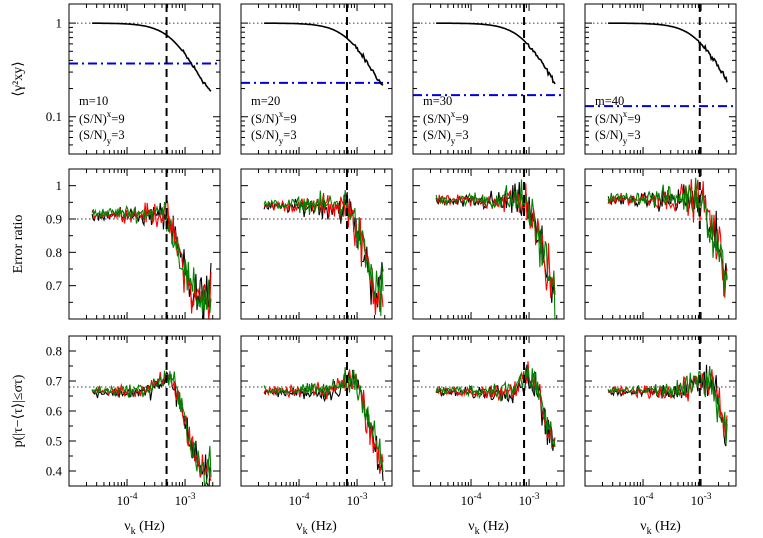 This screenshot has height=538, width=763. I want to click on panel-probability-m30, so click(488, 411).